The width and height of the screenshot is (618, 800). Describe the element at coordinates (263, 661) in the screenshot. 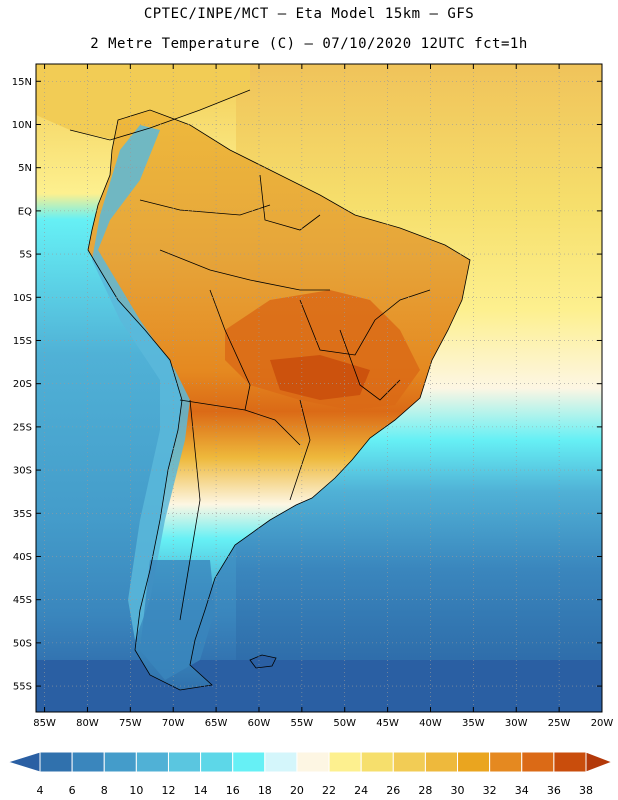

I see `falkland-islands` at that location.